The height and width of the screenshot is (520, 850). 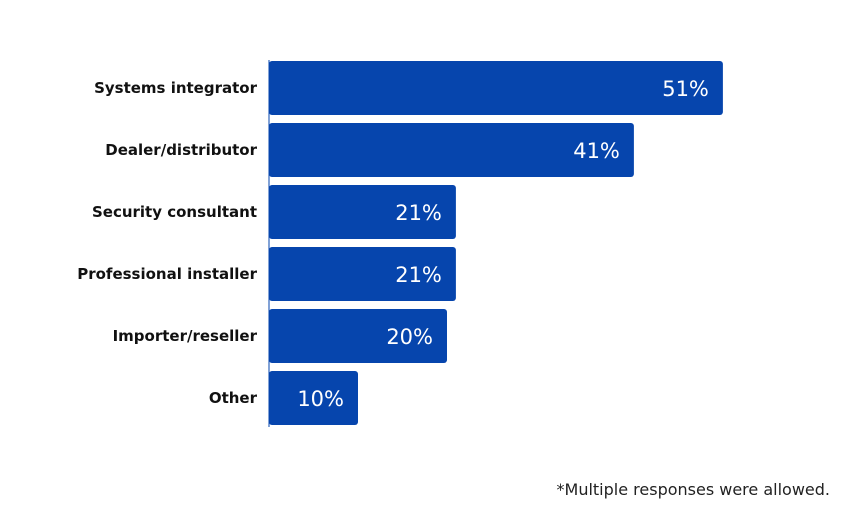 I want to click on category-label: Professional installer, so click(x=167, y=274).